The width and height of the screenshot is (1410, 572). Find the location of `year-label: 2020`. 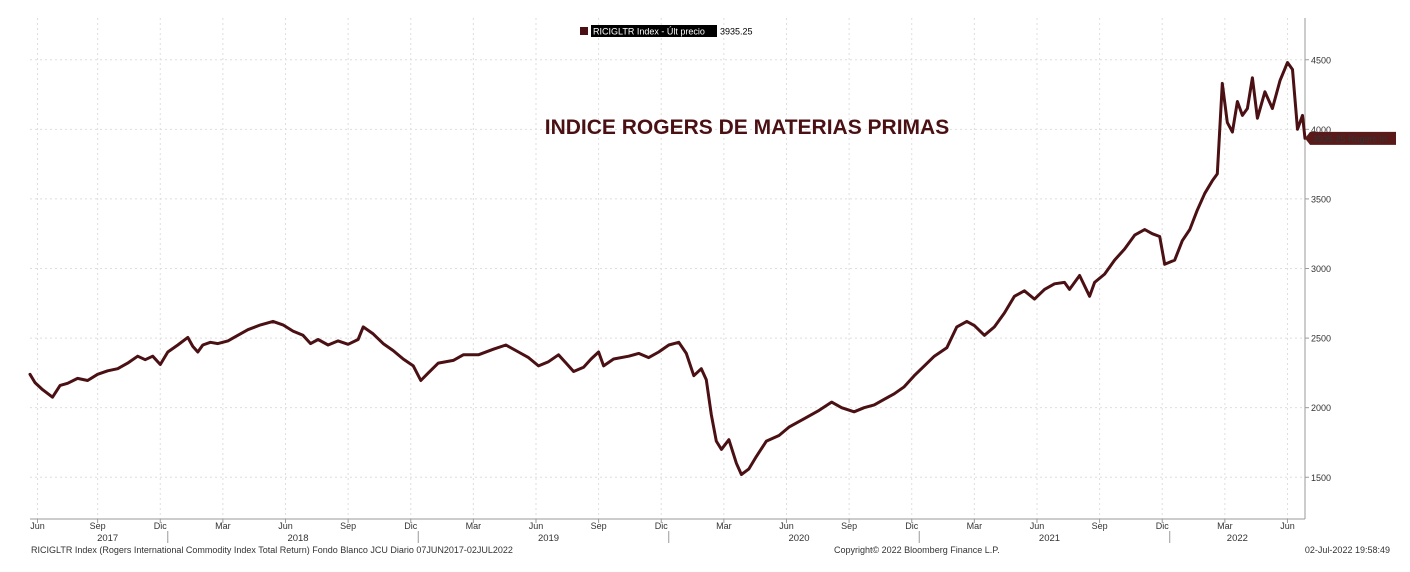

year-label: 2020 is located at coordinates (798, 538).